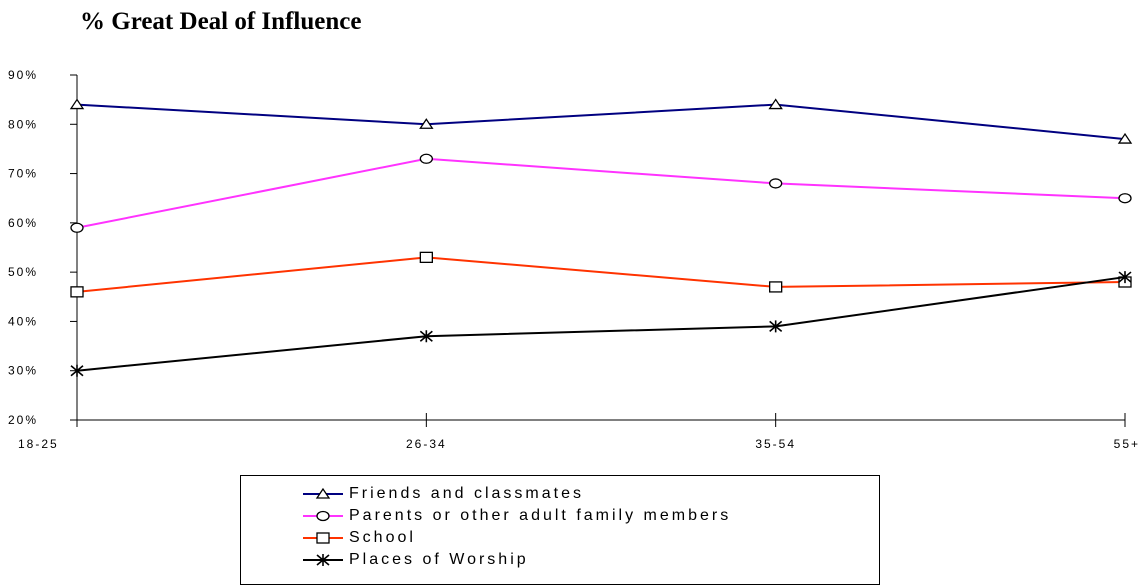 The image size is (1144, 585). What do you see at coordinates (23, 420) in the screenshot?
I see `y-tick-label: 20%` at bounding box center [23, 420].